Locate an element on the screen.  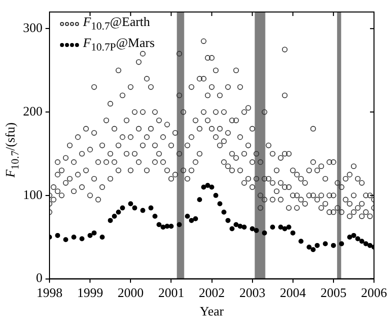
x-tick-label: 2005 is located at coordinates (333, 292).